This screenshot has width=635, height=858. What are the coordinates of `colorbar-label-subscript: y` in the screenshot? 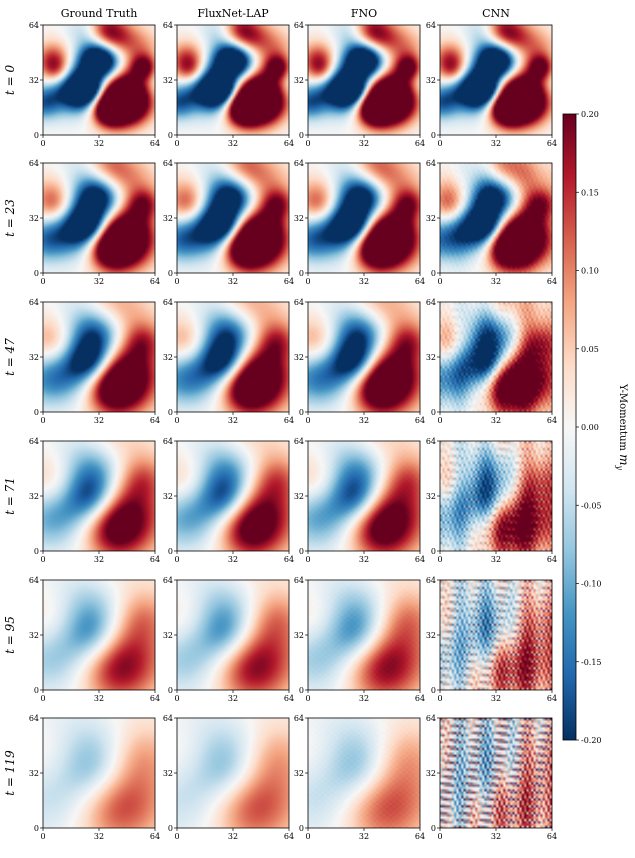 It's located at (619, 467).